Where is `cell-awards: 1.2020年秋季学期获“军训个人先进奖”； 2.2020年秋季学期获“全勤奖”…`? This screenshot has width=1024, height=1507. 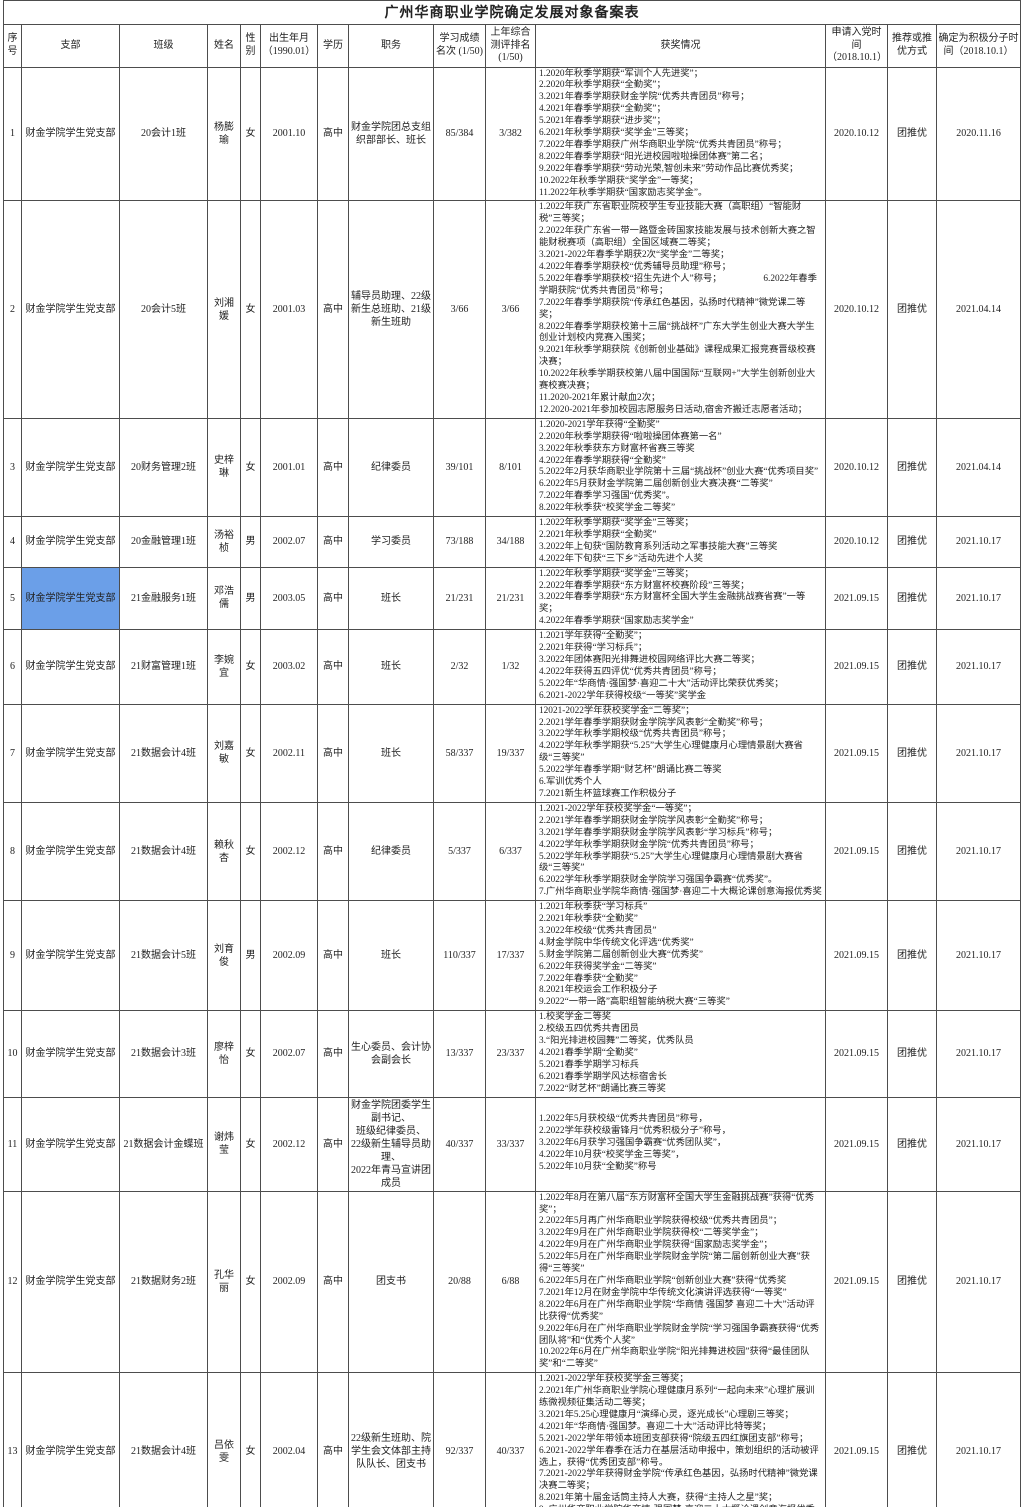 cell-awards: 1.2020年秋季学期获“军训个人先进奖”； 2.2020年秋季学期获“全勤奖”… is located at coordinates (680, 134).